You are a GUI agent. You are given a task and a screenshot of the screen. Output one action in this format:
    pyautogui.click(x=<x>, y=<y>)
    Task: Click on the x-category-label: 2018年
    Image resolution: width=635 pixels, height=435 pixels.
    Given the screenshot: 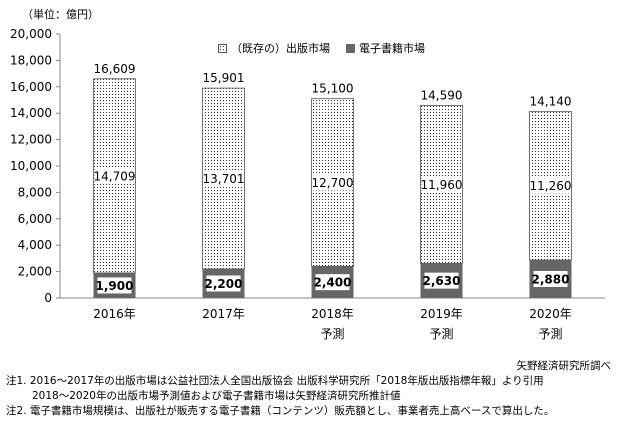 What is the action you would take?
    pyautogui.click(x=332, y=314)
    